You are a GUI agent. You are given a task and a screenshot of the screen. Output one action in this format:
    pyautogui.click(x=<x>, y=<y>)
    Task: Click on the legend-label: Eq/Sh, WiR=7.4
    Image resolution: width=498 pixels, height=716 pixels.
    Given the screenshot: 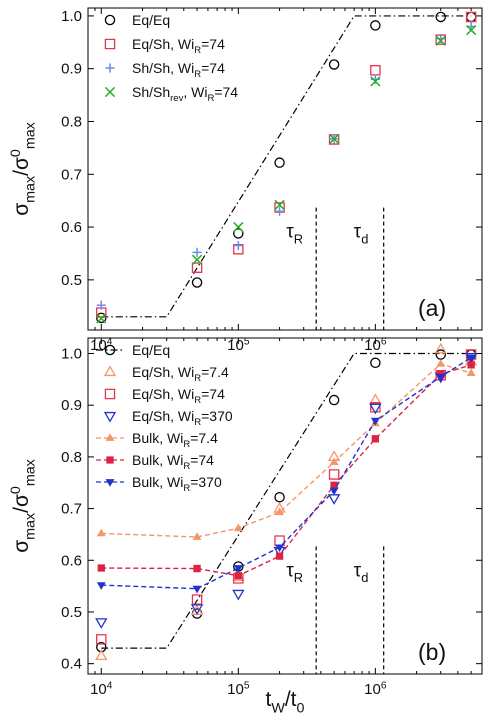 What is the action you would take?
    pyautogui.click(x=180, y=374)
    